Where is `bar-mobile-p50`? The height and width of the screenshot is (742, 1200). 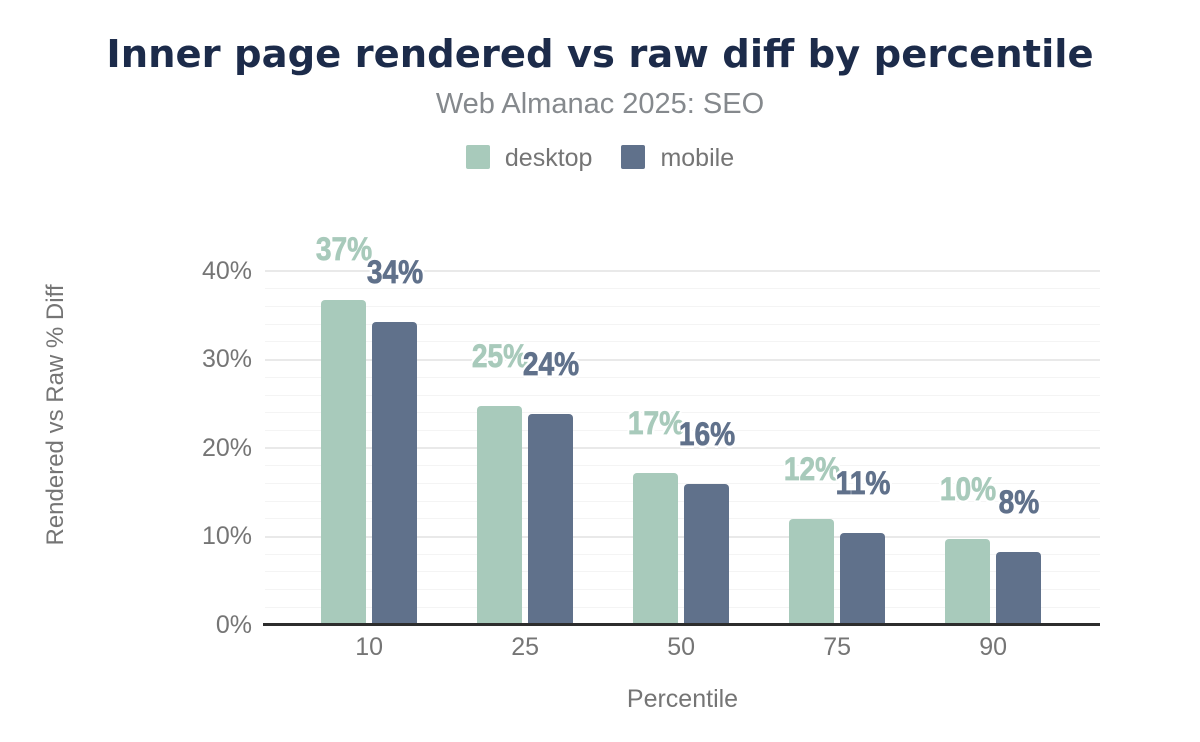 bar-mobile-p50 is located at coordinates (707, 555).